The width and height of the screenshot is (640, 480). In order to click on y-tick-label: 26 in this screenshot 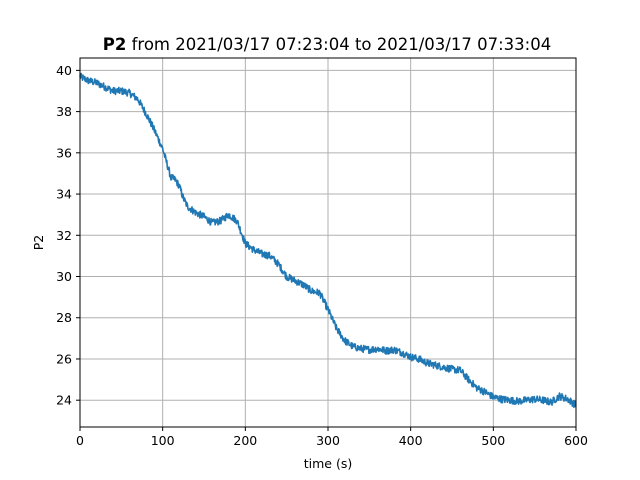, I will do `click(64, 358)`.